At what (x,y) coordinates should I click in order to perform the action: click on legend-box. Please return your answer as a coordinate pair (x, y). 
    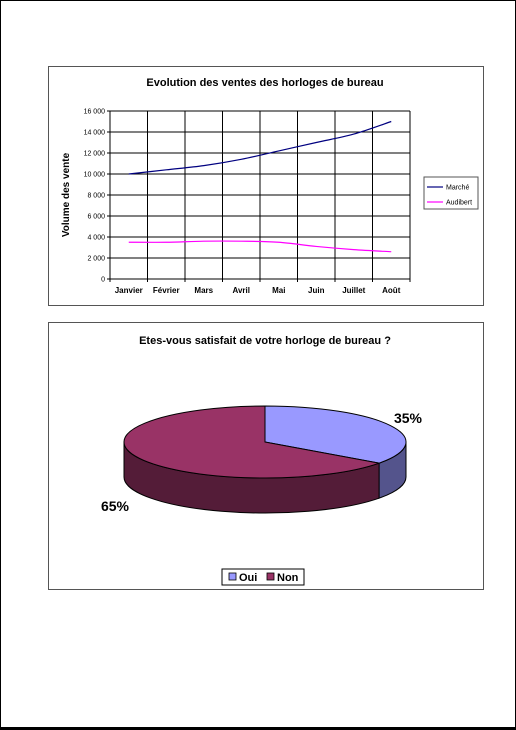
    Looking at the image, I should click on (451, 193).